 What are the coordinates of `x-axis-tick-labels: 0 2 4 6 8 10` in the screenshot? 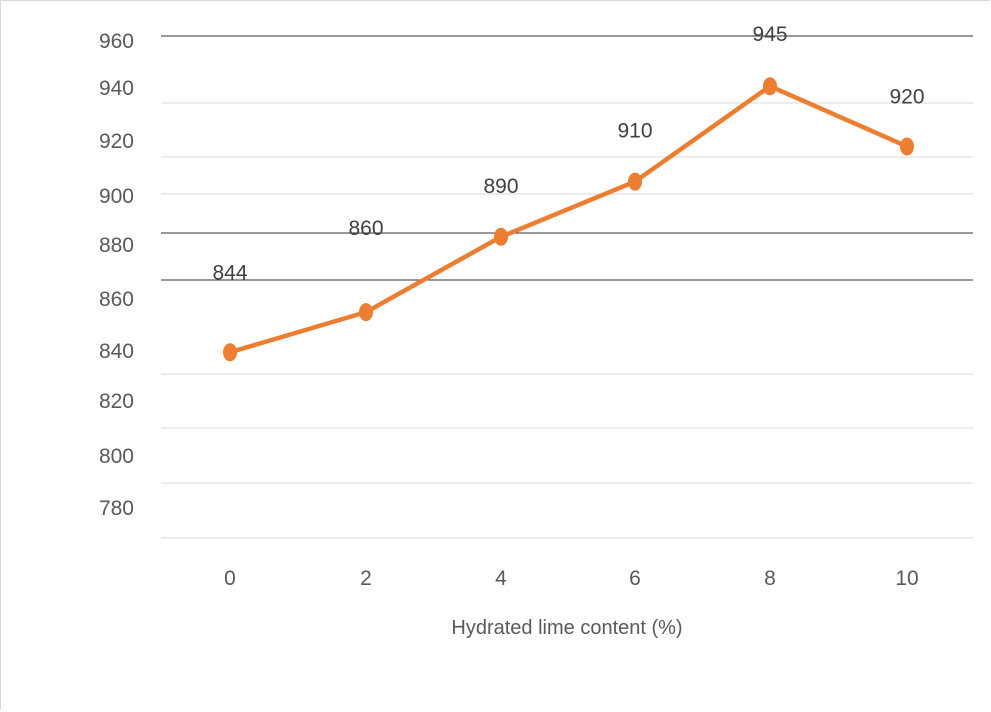 It's located at (571, 578).